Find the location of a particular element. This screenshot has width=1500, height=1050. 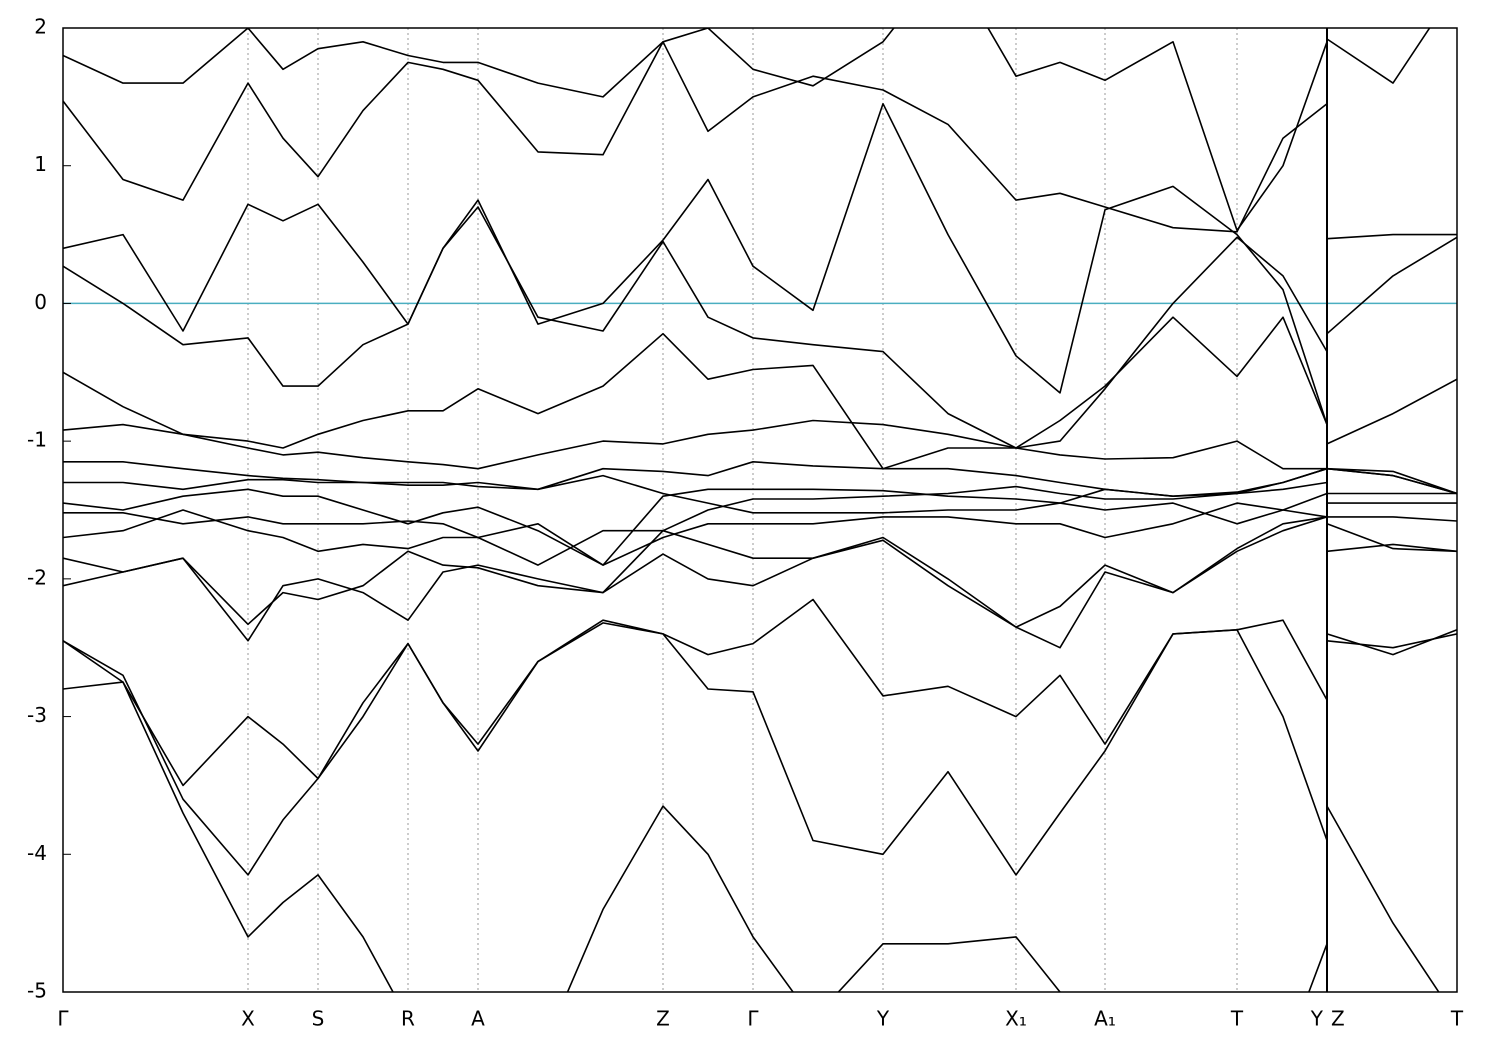

x-tick-label: X is located at coordinates (248, 1019).